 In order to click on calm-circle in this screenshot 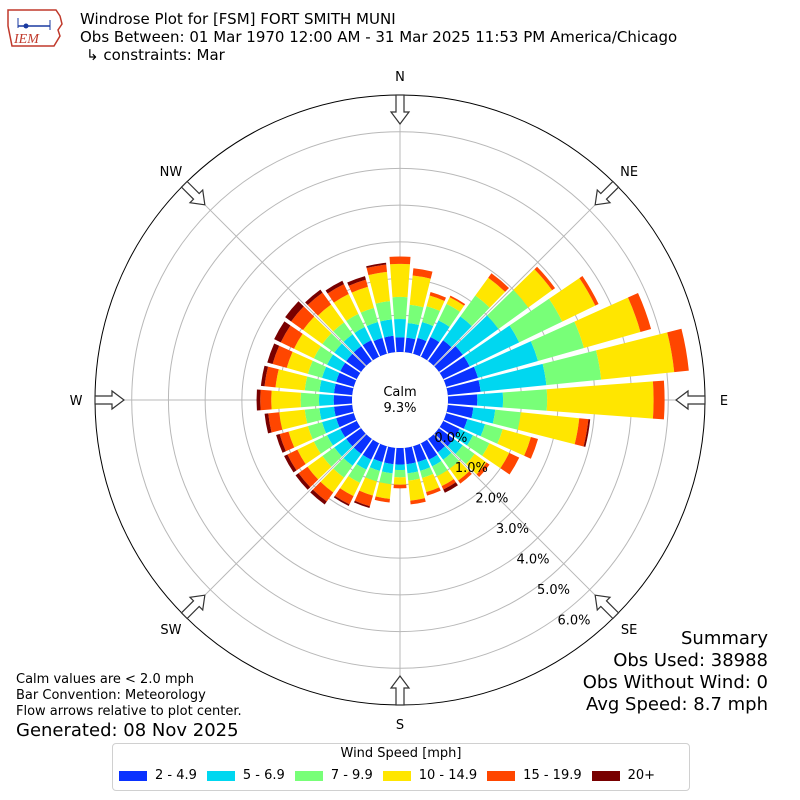, I will do `click(400, 400)`.